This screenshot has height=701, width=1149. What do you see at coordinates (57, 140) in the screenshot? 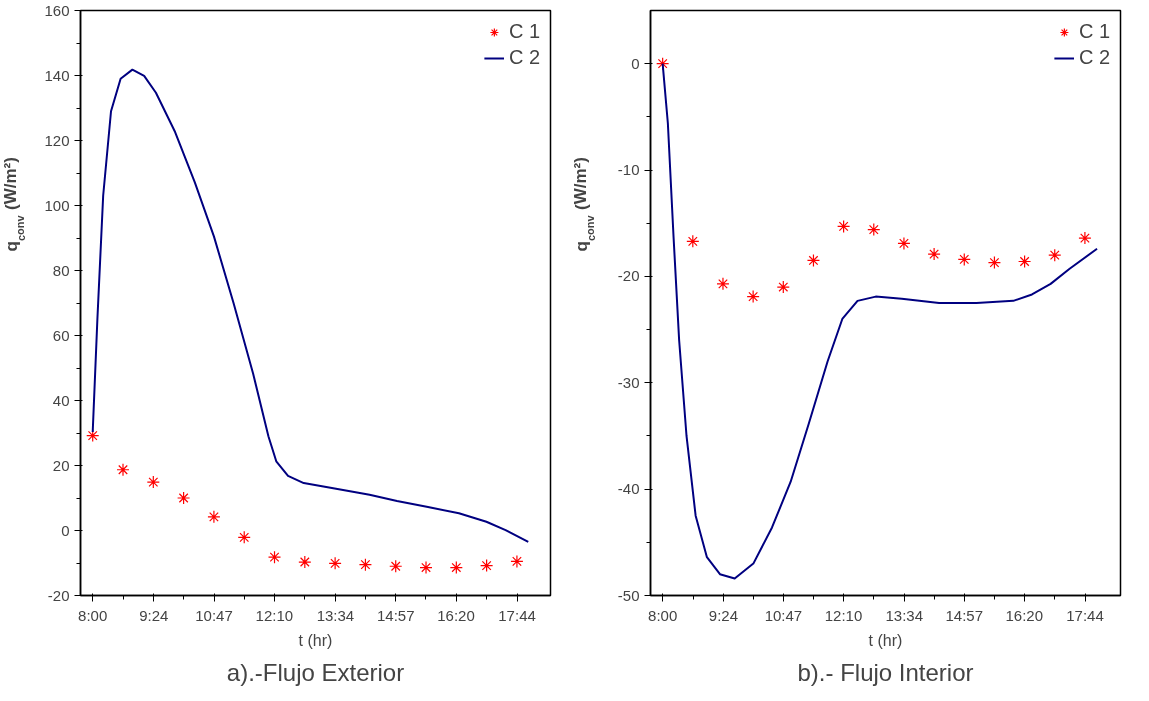
I see `y-tick-label: 120` at bounding box center [57, 140].